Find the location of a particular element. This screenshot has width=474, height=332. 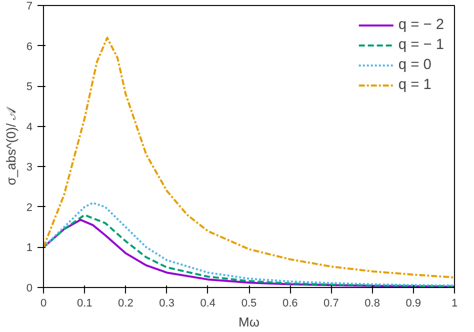

x-tick-label: 0.4 is located at coordinates (208, 304).